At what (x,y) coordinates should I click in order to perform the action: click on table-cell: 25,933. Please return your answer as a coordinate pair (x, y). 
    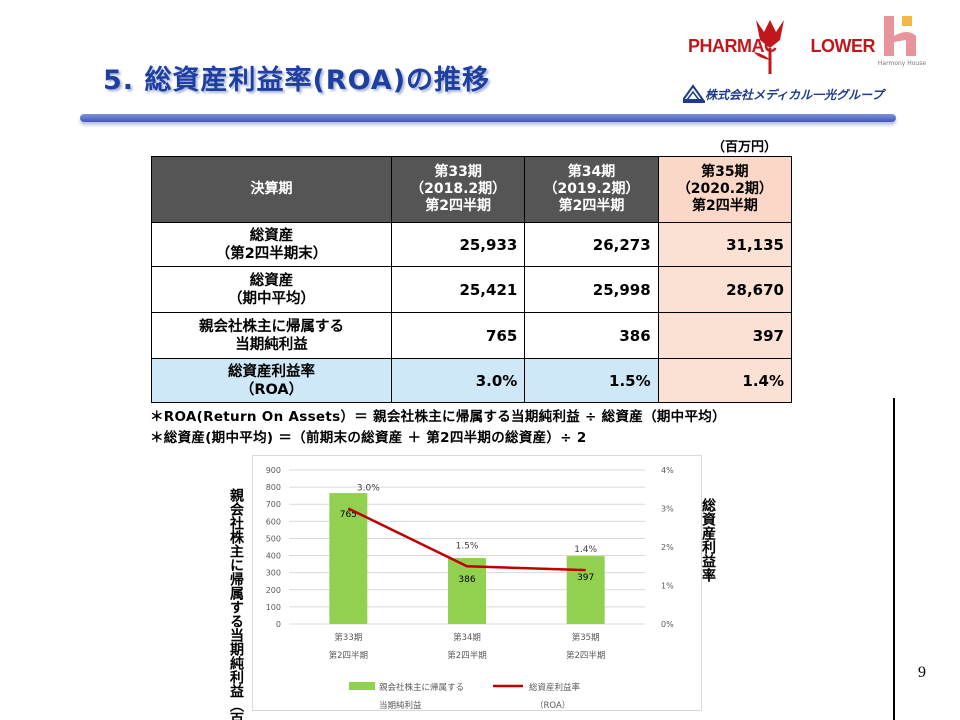
    Looking at the image, I should click on (458, 244).